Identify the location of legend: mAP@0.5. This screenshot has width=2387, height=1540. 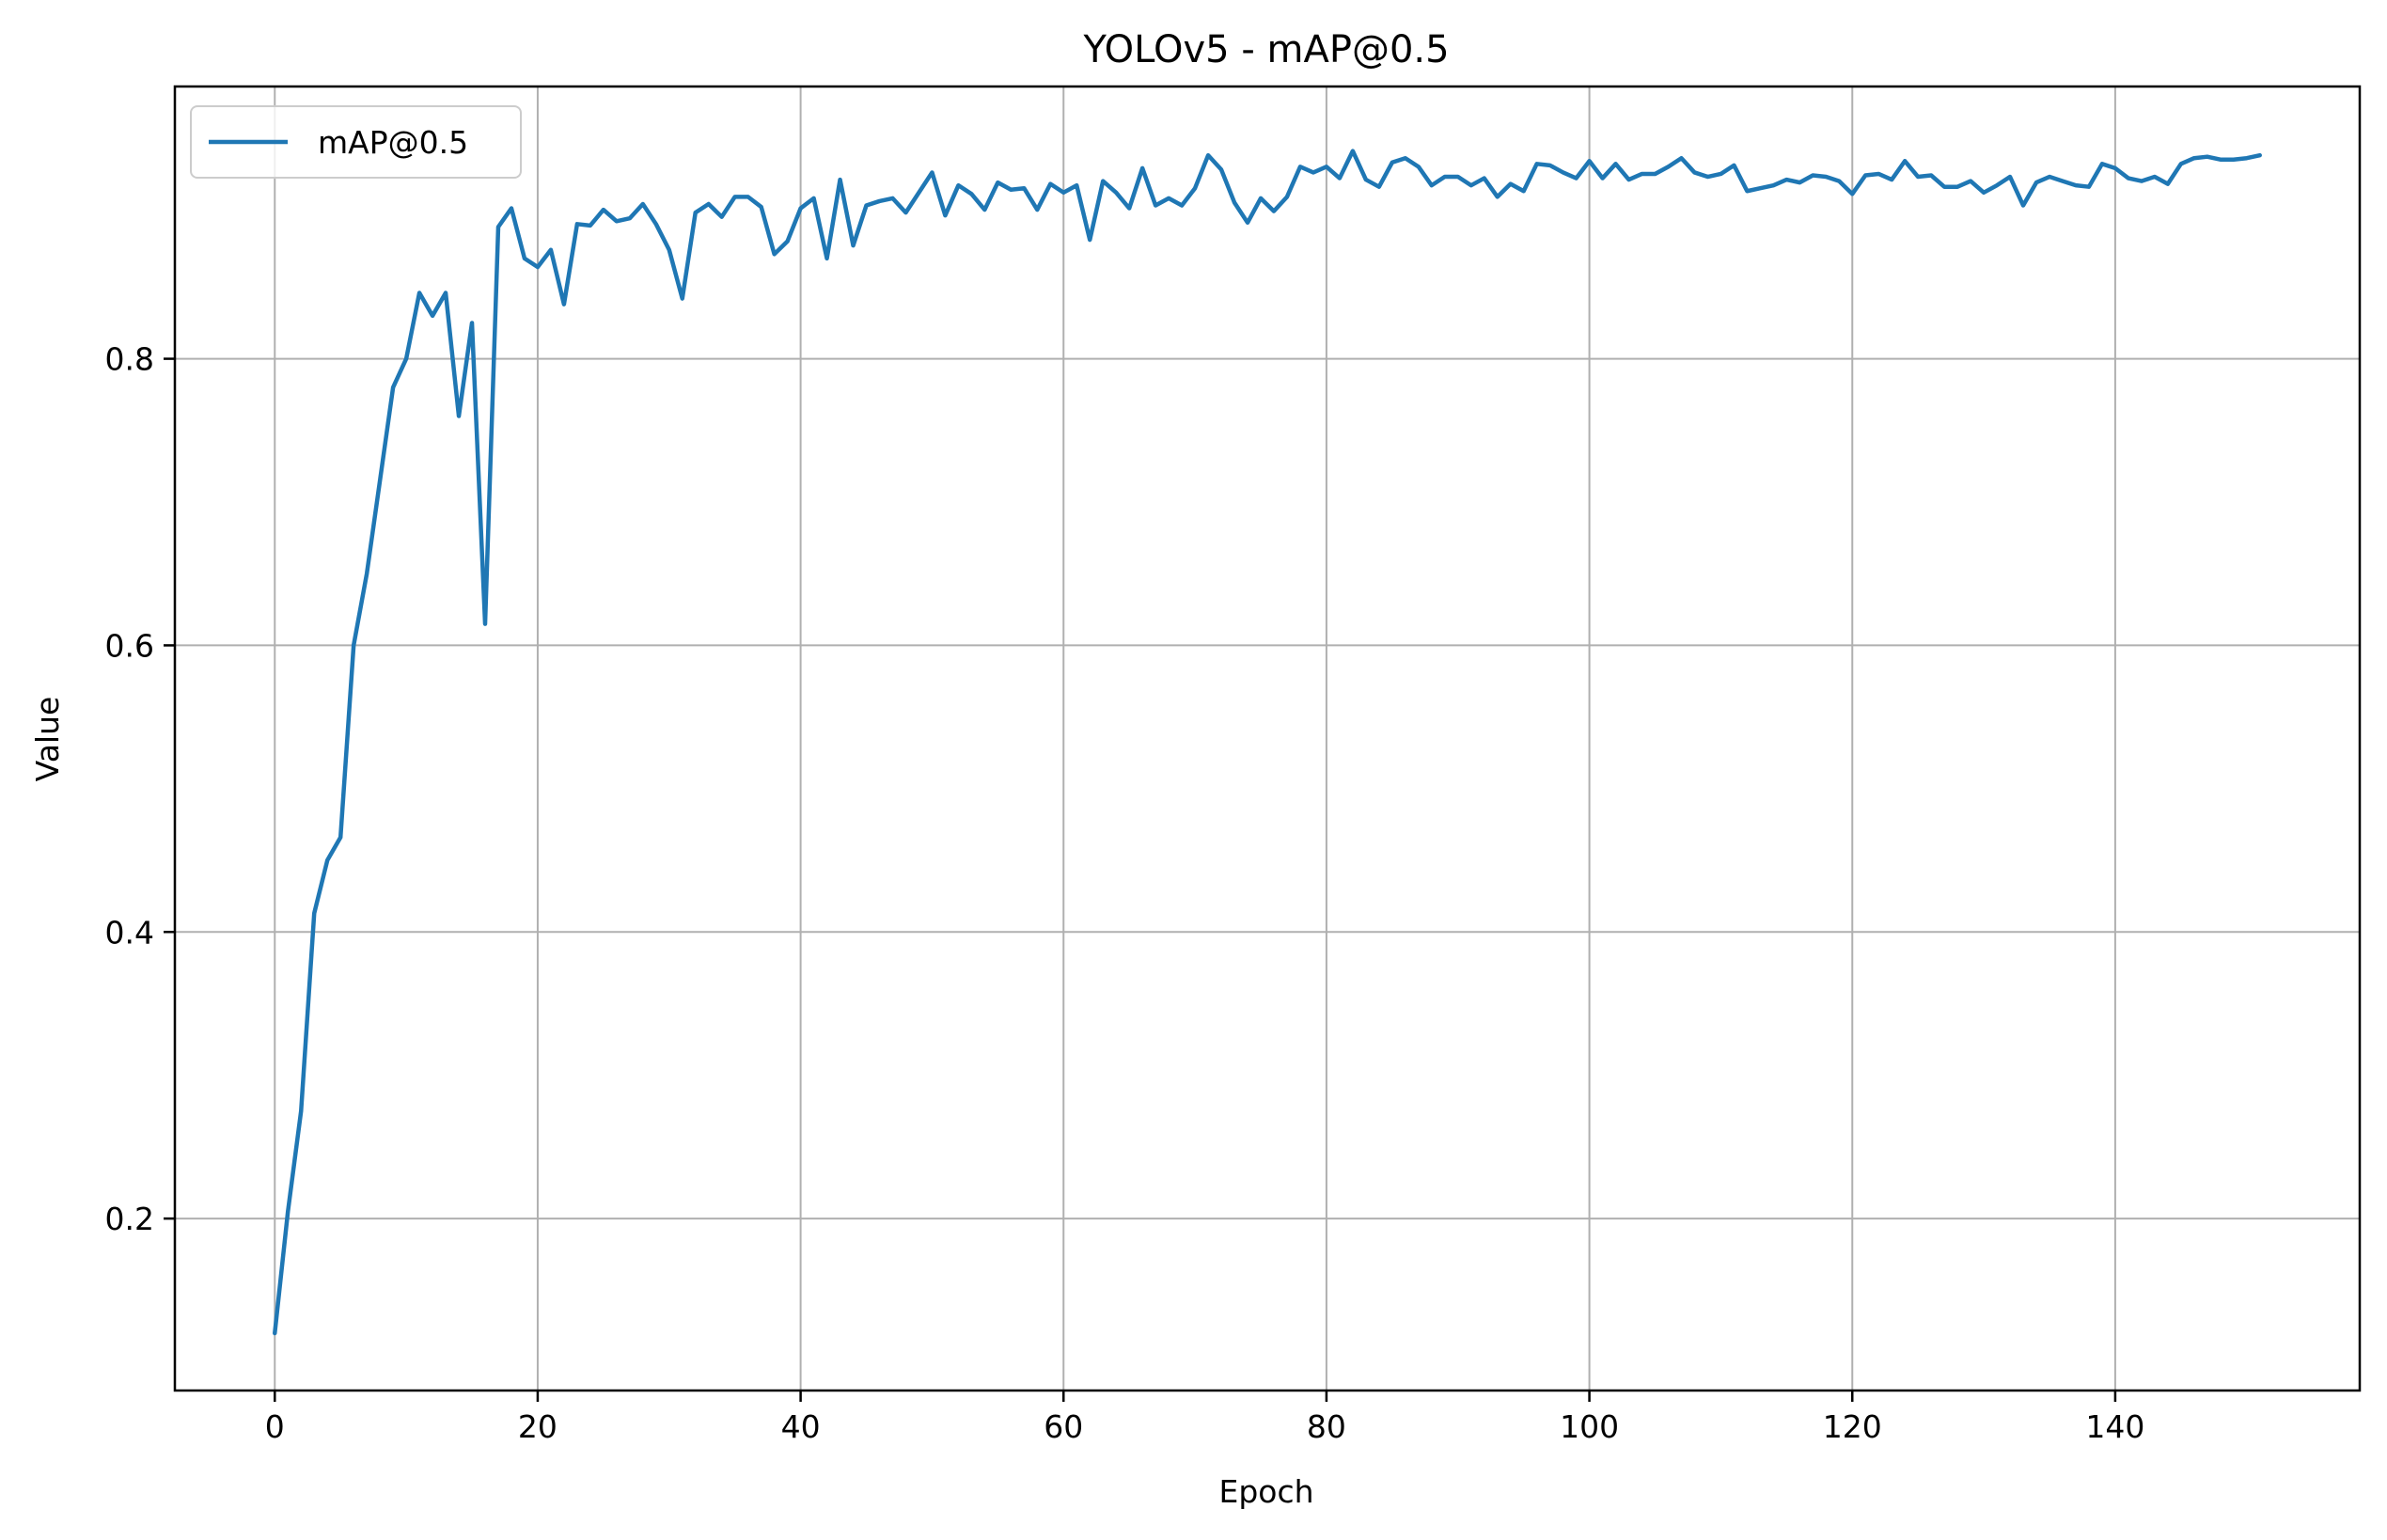
(356, 142).